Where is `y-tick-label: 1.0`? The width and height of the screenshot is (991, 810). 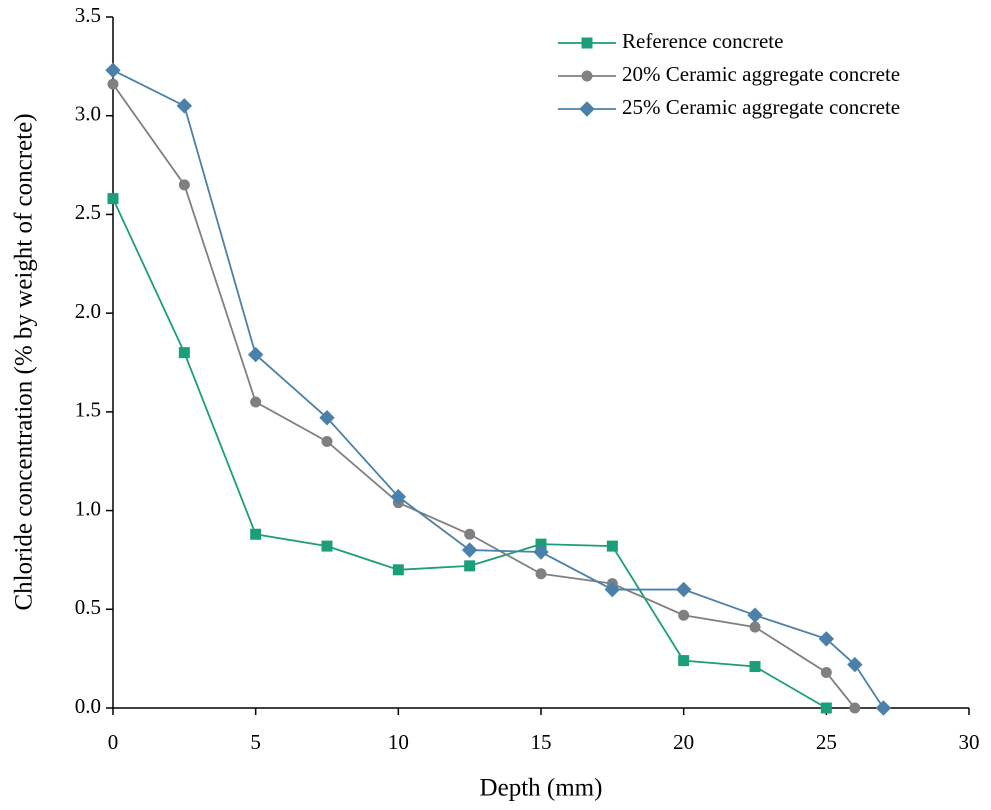 y-tick-label: 1.0 is located at coordinates (88, 508).